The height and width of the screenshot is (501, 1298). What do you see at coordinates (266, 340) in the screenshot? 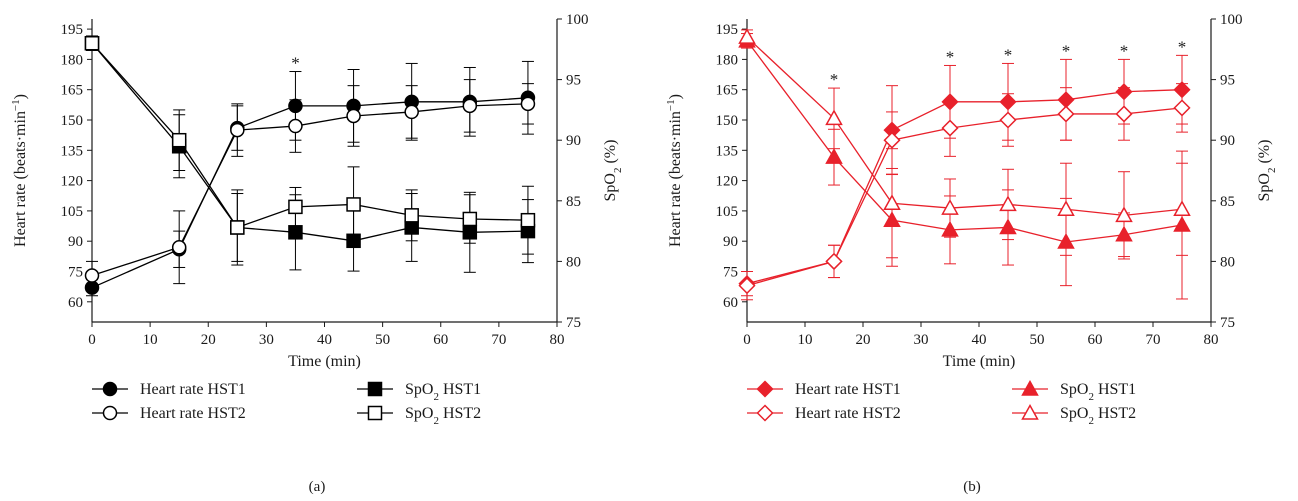
I see `x-tick-label: 30` at bounding box center [266, 340].